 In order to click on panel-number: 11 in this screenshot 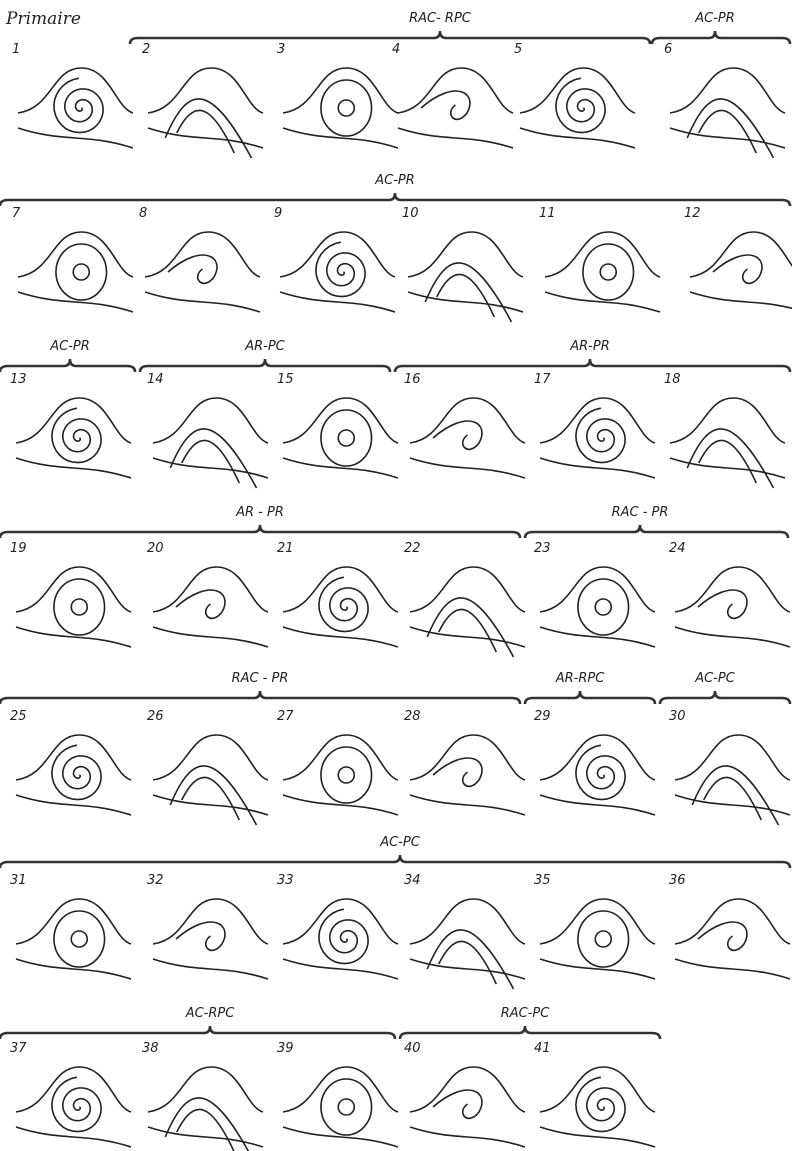, I will do `click(547, 213)`.